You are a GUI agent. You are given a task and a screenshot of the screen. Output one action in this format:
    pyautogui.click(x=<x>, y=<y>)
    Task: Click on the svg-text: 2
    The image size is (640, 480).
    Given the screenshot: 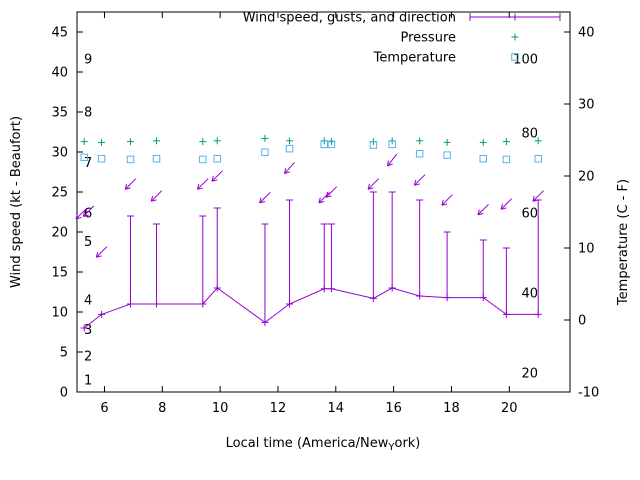 What is the action you would take?
    pyautogui.click(x=88, y=357)
    